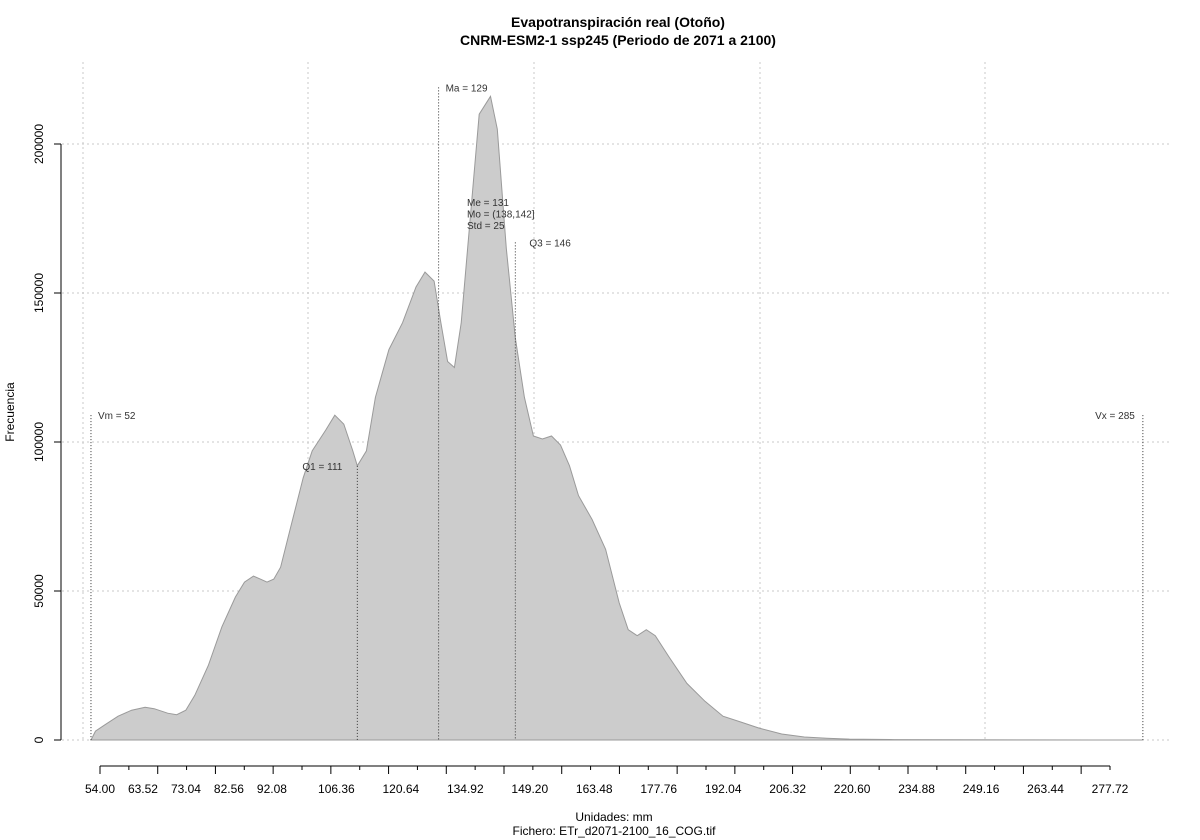  I want to click on x-tick-label: 134.92, so click(465, 789).